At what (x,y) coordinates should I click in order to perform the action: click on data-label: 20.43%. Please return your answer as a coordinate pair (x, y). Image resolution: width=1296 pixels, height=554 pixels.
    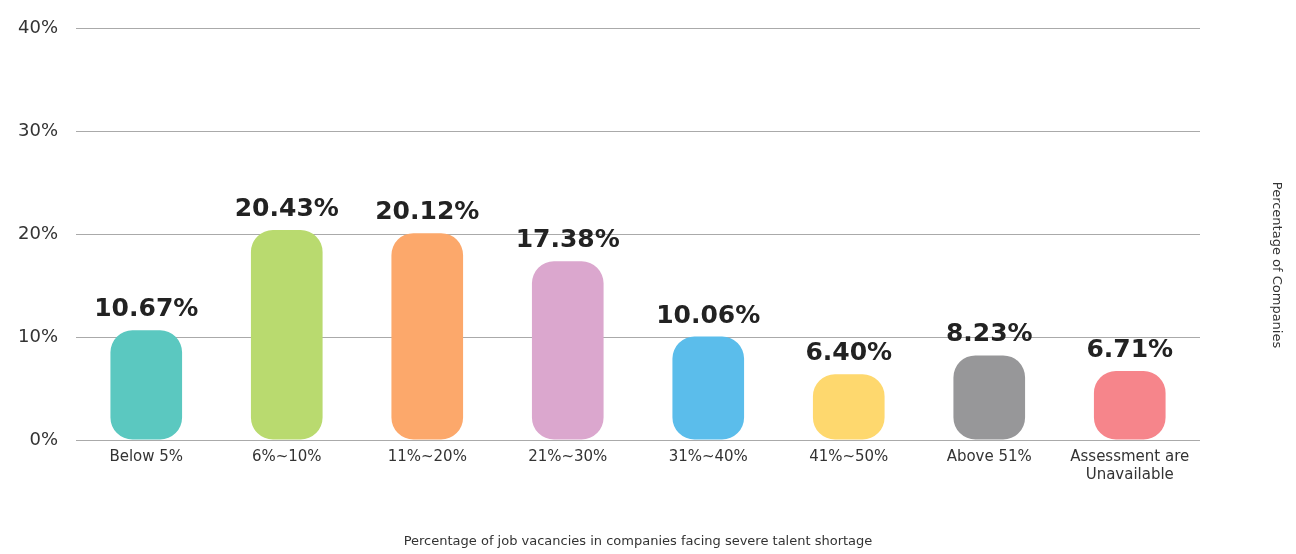
    Looking at the image, I should click on (286, 207).